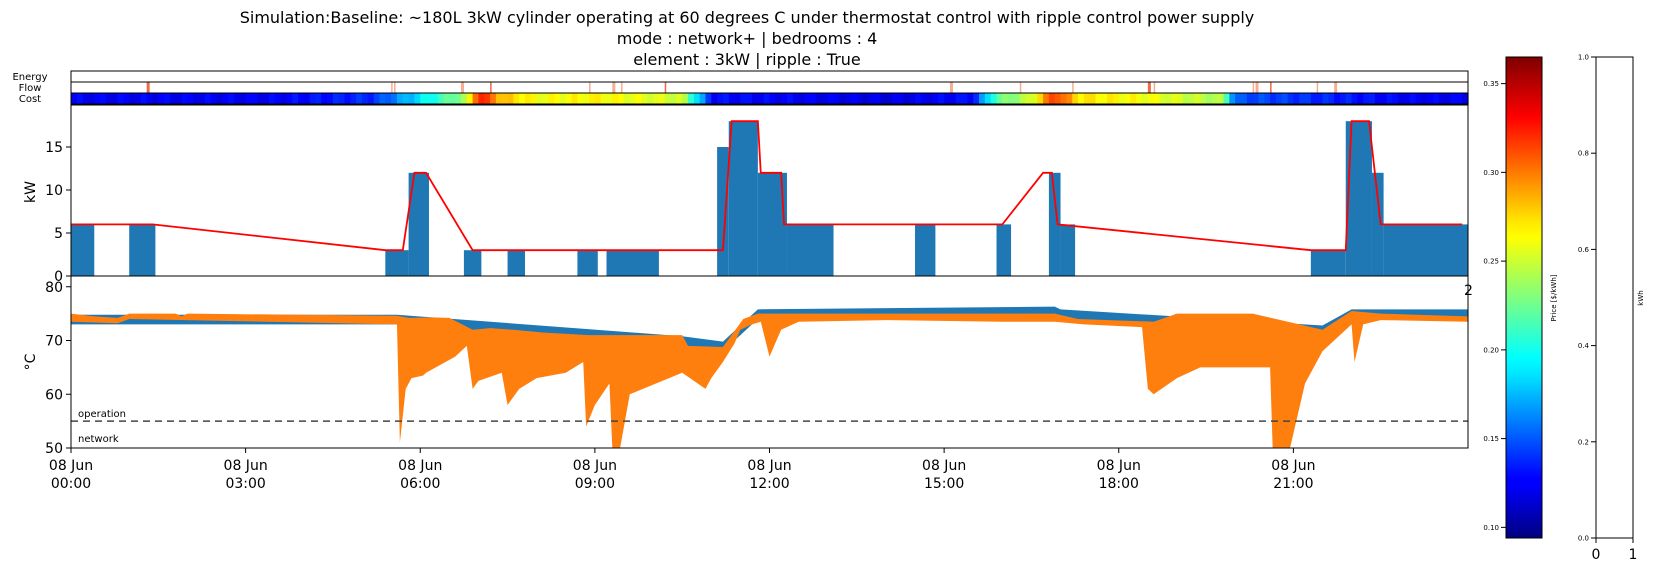  Describe the element at coordinates (1587, 298) in the screenshot. I see `kwh-colorbar-ticks: 0.0 0.2 0.4 0.6 0.8 1.0` at that location.